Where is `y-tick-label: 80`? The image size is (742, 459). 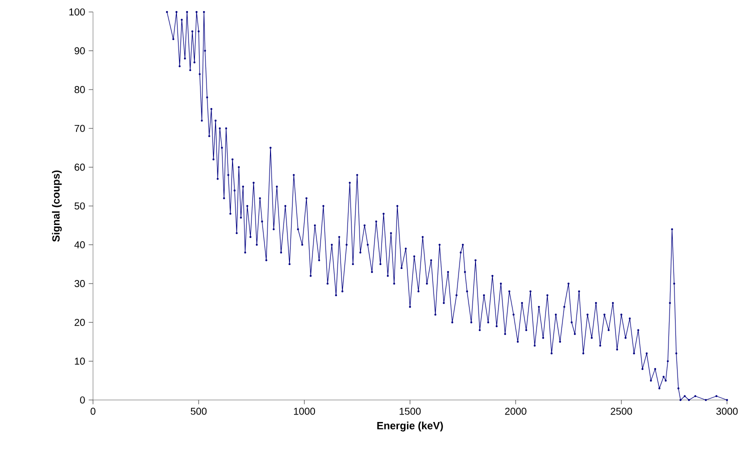
y-tick-label: 80 is located at coordinates (79, 90).